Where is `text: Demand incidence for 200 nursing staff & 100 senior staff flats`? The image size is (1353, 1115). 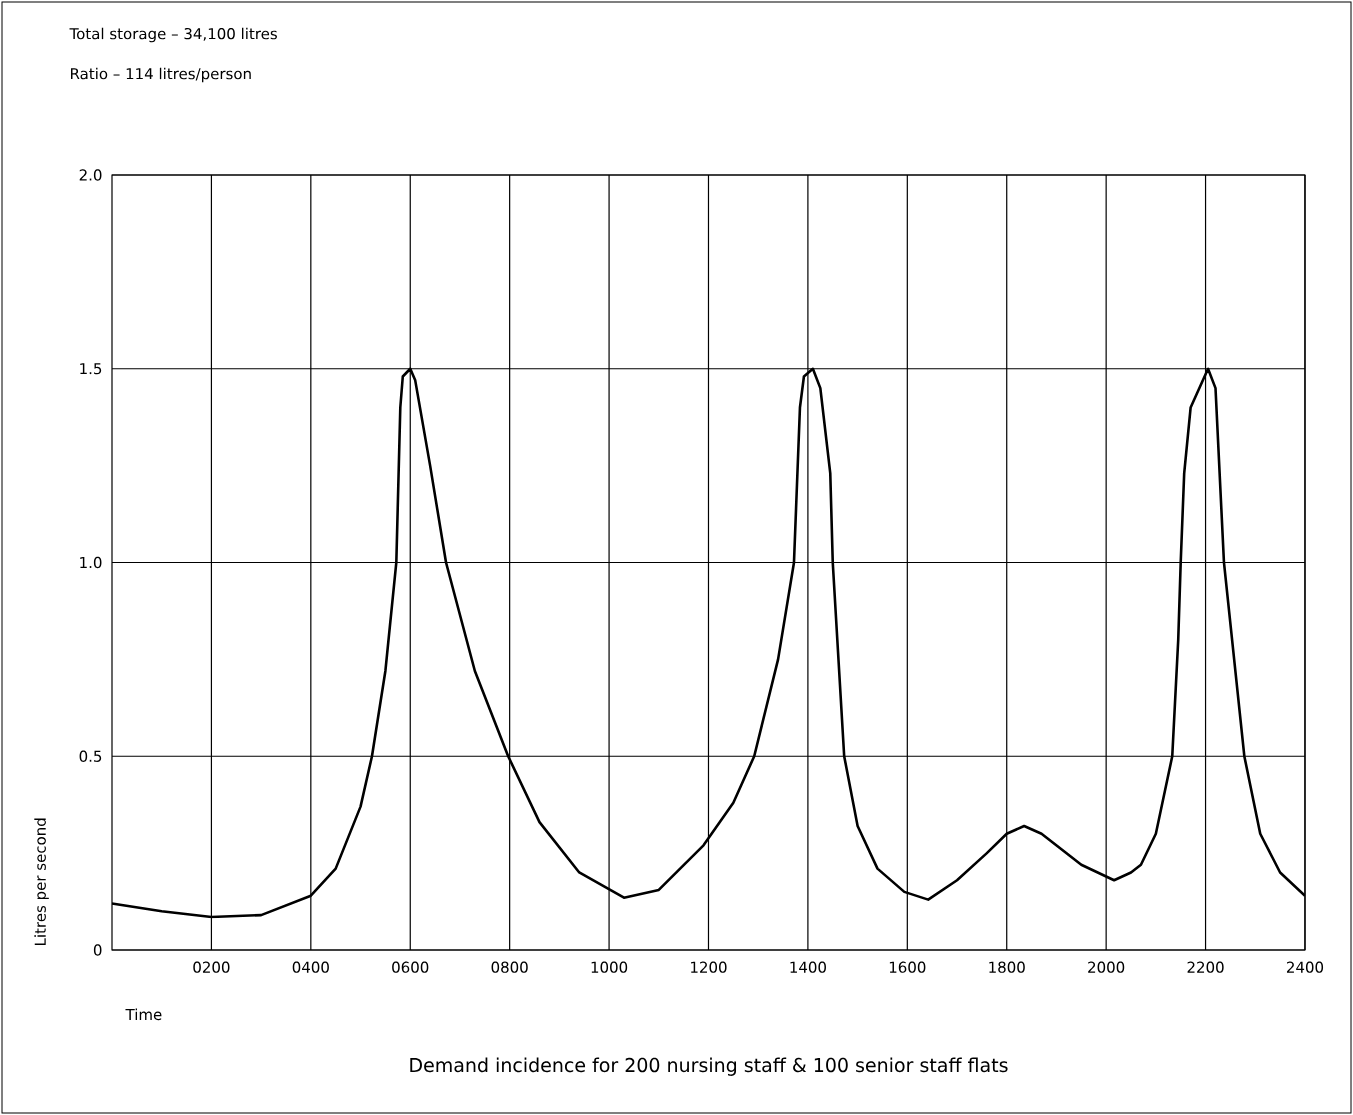
text: Demand incidence for 200 nursing staff & 100 senior staff flats is located at coordinates (709, 1066).